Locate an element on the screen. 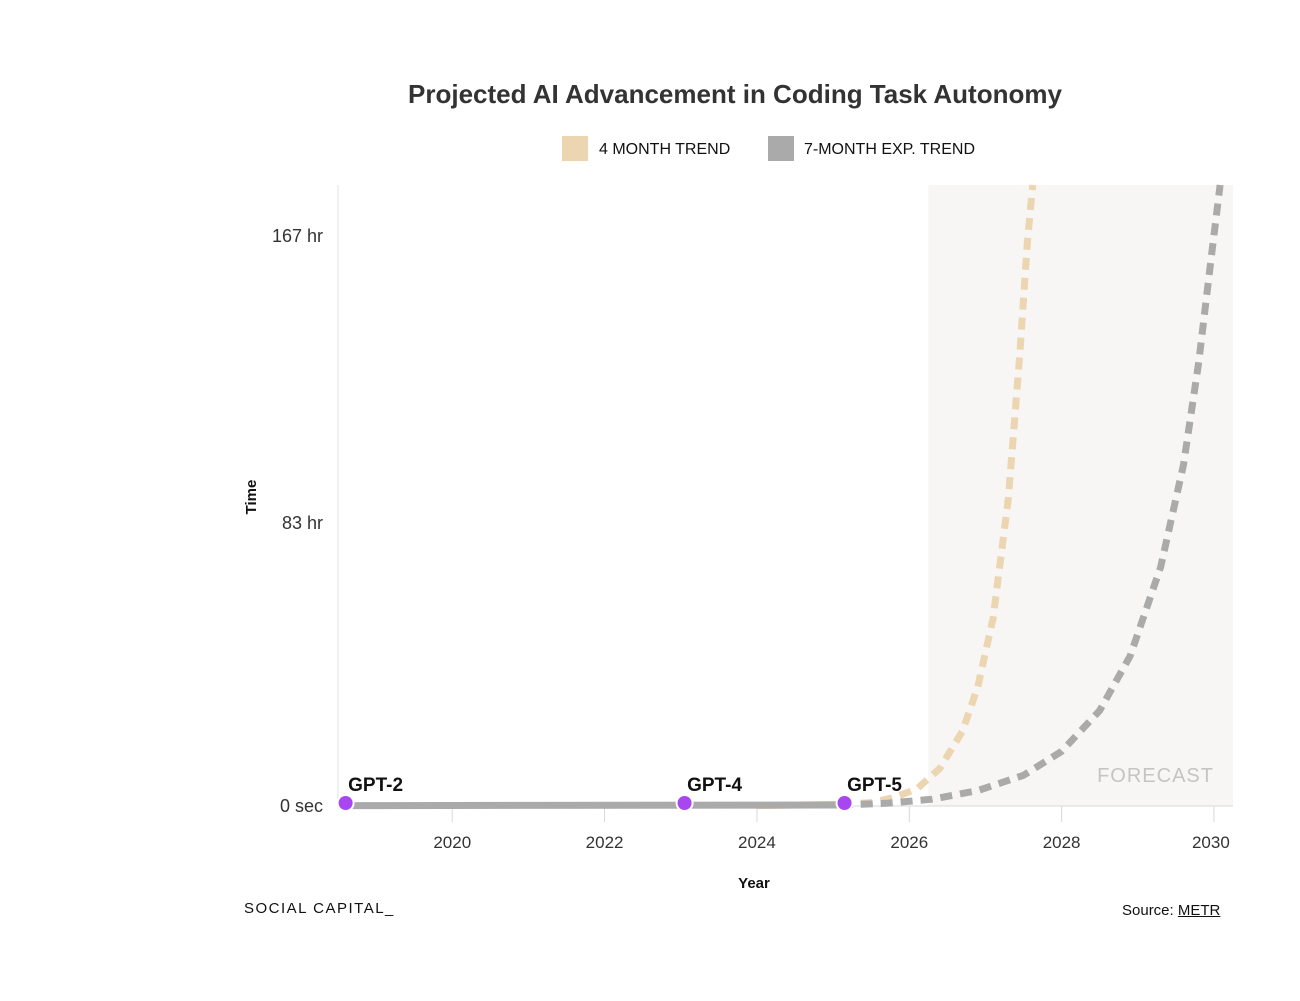 Image resolution: width=1300 pixels, height=1001 pixels. y-axis-title: Time is located at coordinates (251, 497).